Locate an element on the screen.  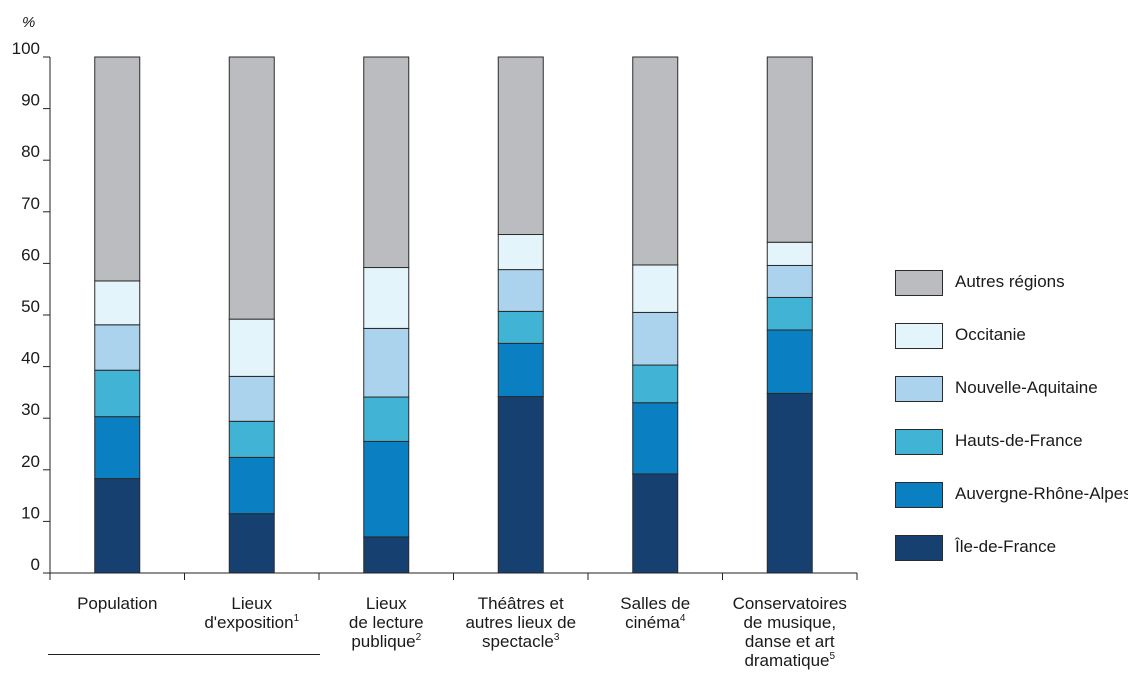
legend-item: Hauts-de-France is located at coordinates (1008, 442).